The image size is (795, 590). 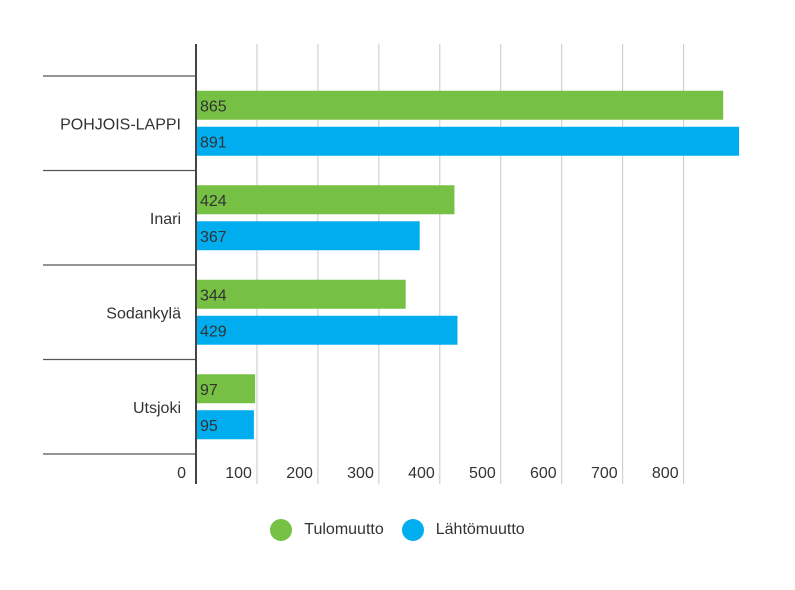 What do you see at coordinates (157, 408) in the screenshot?
I see `category-label: Utsjoki` at bounding box center [157, 408].